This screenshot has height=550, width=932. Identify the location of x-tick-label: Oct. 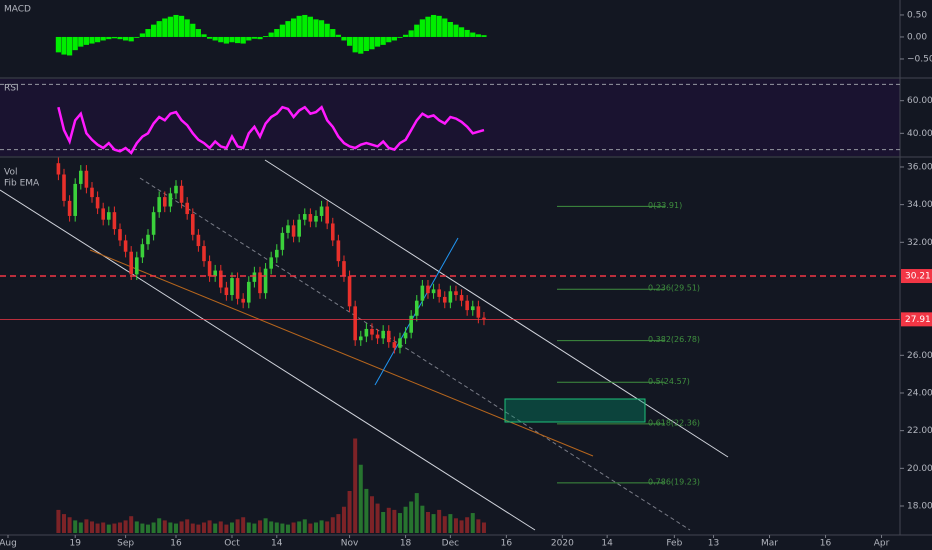
(232, 544).